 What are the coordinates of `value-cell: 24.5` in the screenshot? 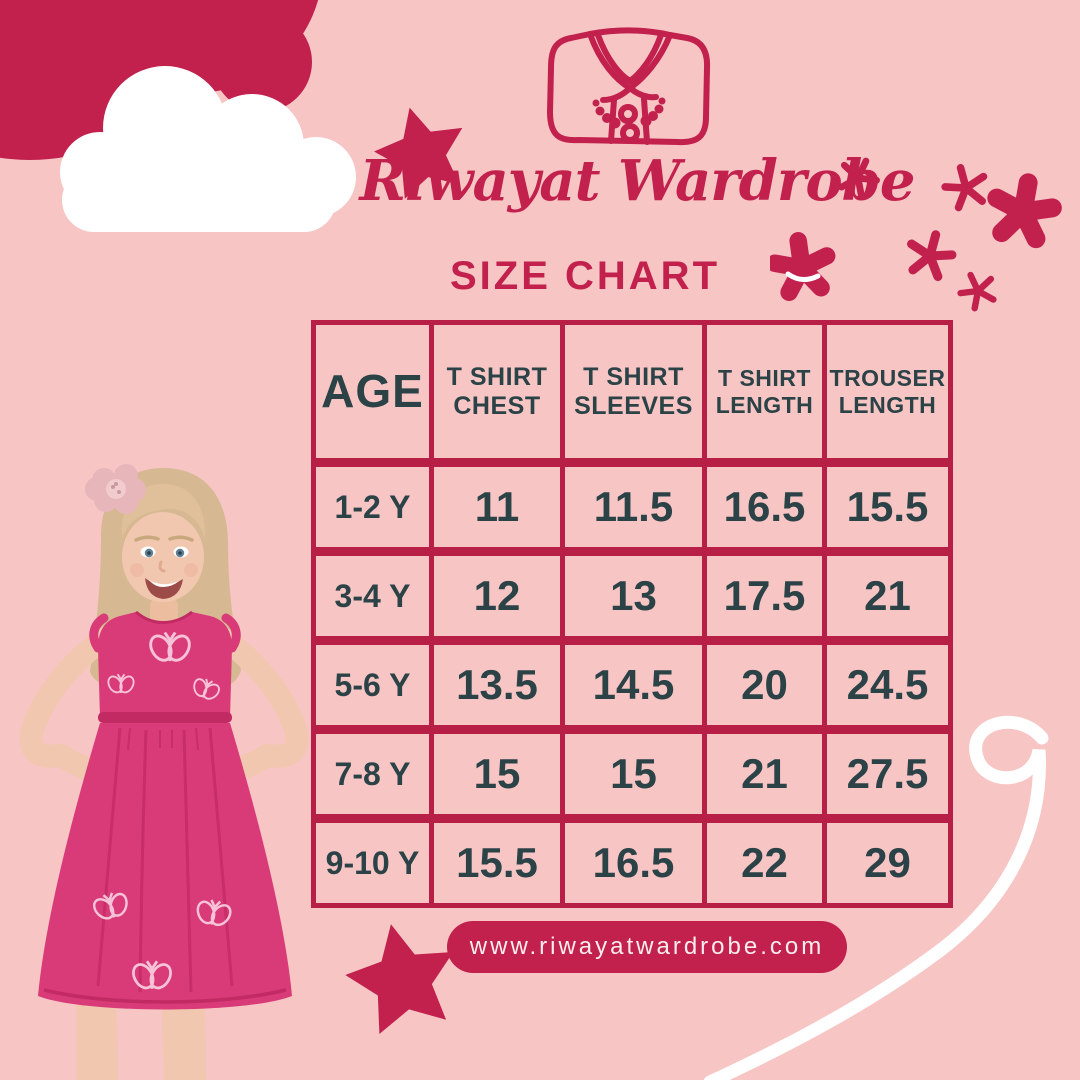 It's located at (887, 685).